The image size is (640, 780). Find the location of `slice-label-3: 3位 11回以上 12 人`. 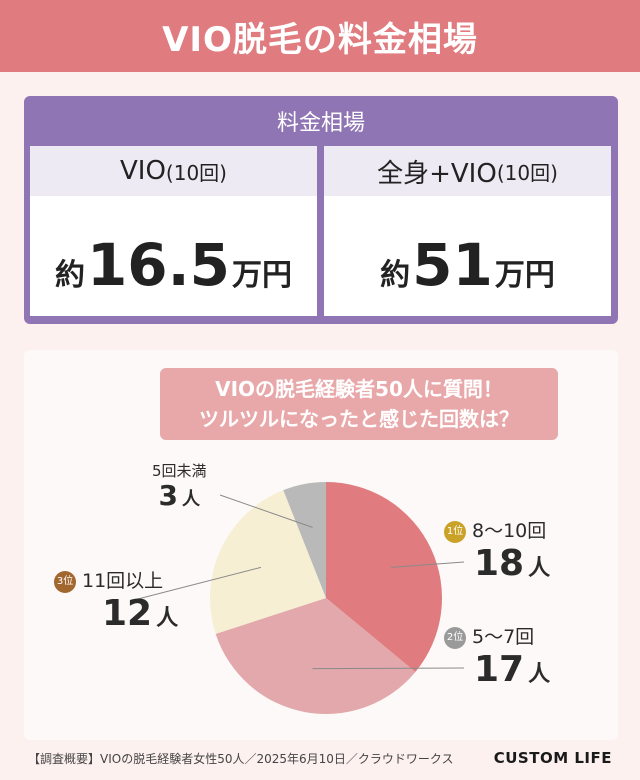

slice-label-3: 3位 11回以上 12 人 is located at coordinates (116, 600).